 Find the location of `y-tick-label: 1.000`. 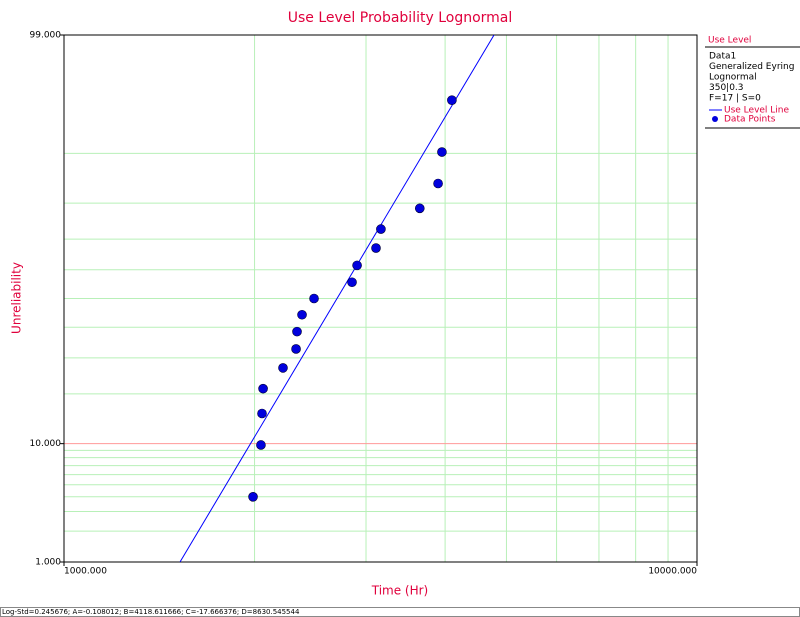

y-tick-label: 1.000 is located at coordinates (48, 563).